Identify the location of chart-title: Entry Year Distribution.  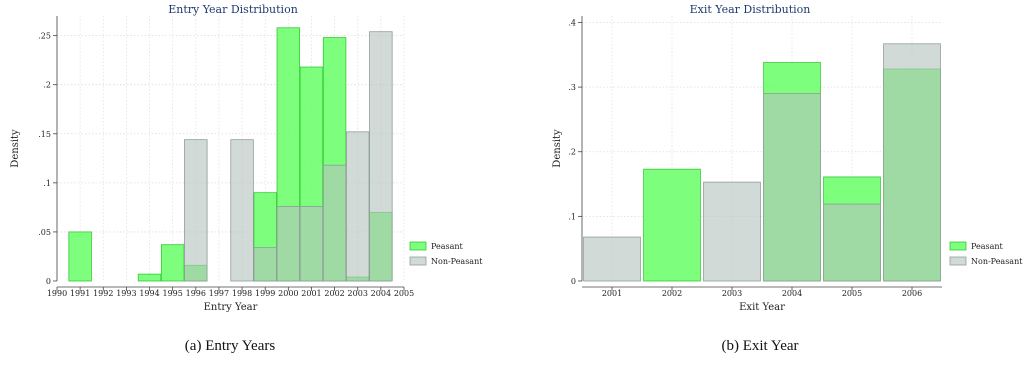
(233, 9).